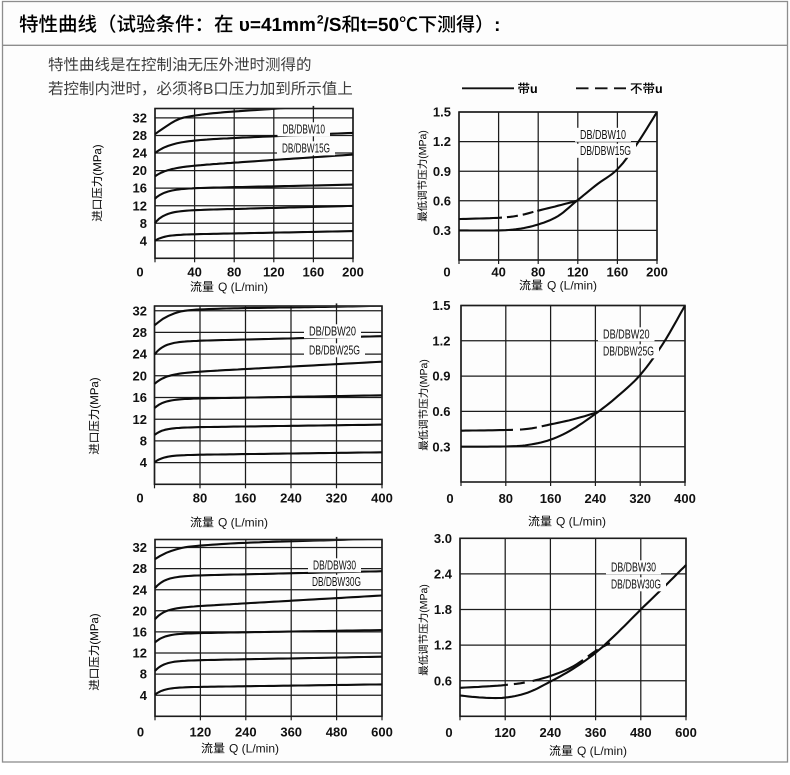 The height and width of the screenshot is (775, 790). I want to click on svg-text: 1.8, so click(443, 609).